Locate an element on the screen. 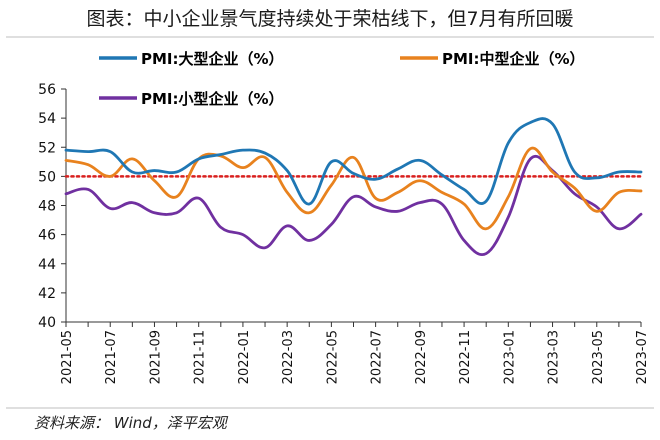 This screenshot has height=440, width=660. y-tick-label: 48 is located at coordinates (47, 207).